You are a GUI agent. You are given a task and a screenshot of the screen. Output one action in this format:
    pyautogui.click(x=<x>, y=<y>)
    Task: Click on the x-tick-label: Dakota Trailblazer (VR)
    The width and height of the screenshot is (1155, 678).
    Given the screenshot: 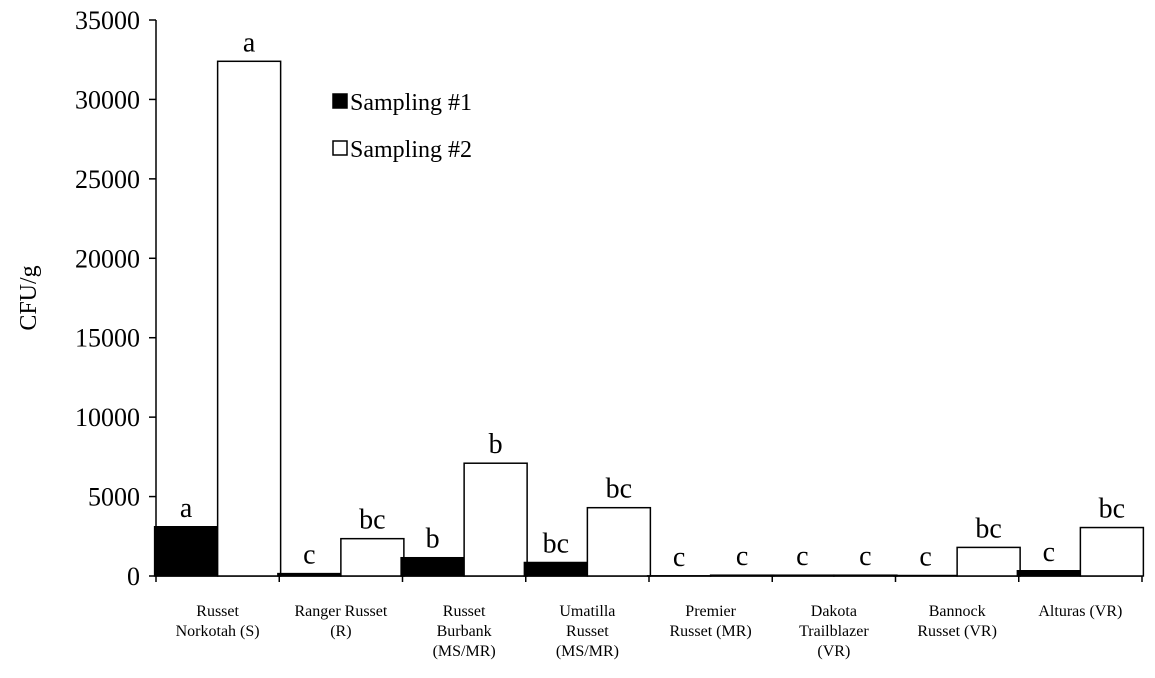 What is the action you would take?
    pyautogui.click(x=834, y=631)
    